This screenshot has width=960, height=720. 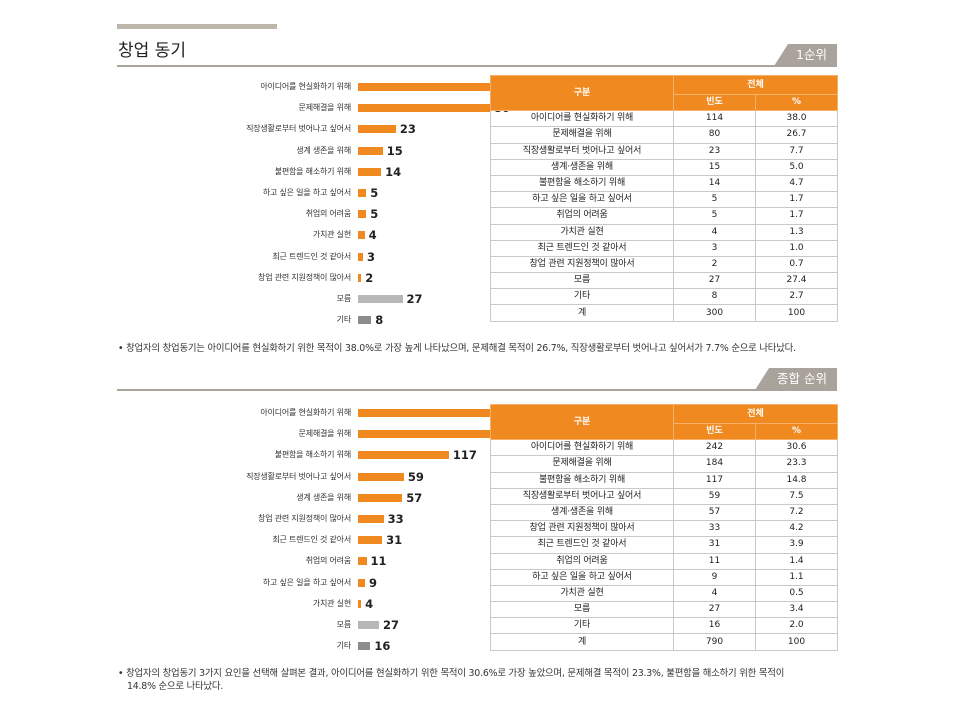 I want to click on table-row: 생계·생존을 위해 15 5.0, so click(x=664, y=167).